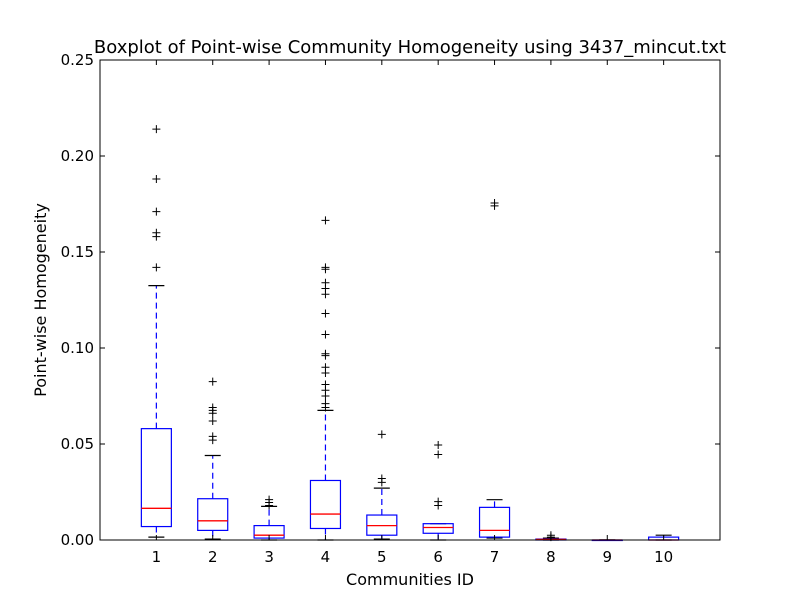  I want to click on y-tick-label: 0.25, so click(77, 60).